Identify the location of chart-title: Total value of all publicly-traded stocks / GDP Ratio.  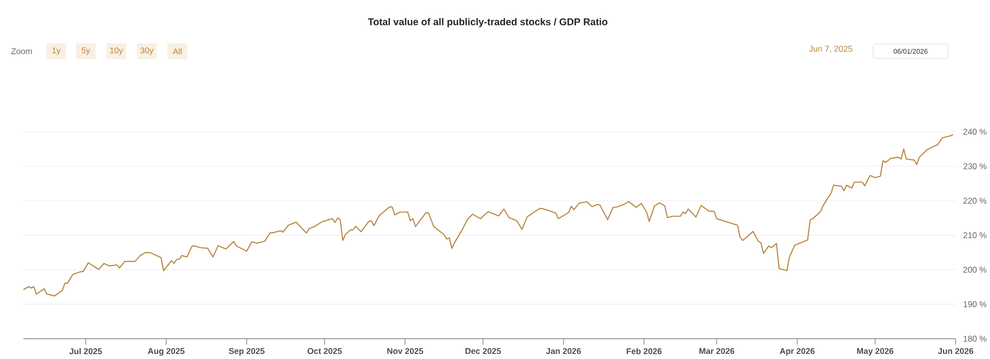
(488, 23).